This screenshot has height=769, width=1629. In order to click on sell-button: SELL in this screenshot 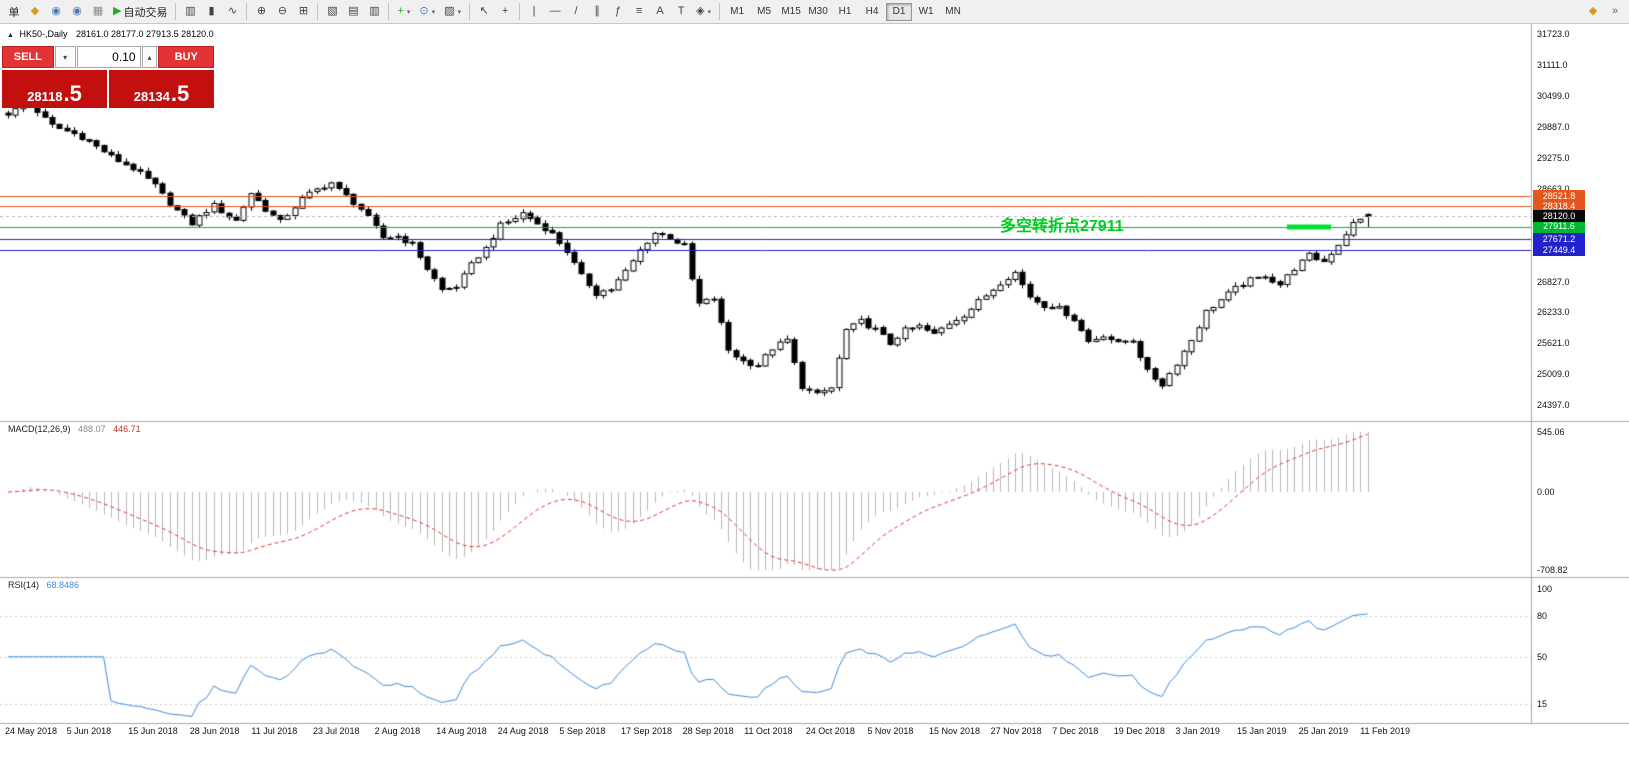, I will do `click(28, 57)`.